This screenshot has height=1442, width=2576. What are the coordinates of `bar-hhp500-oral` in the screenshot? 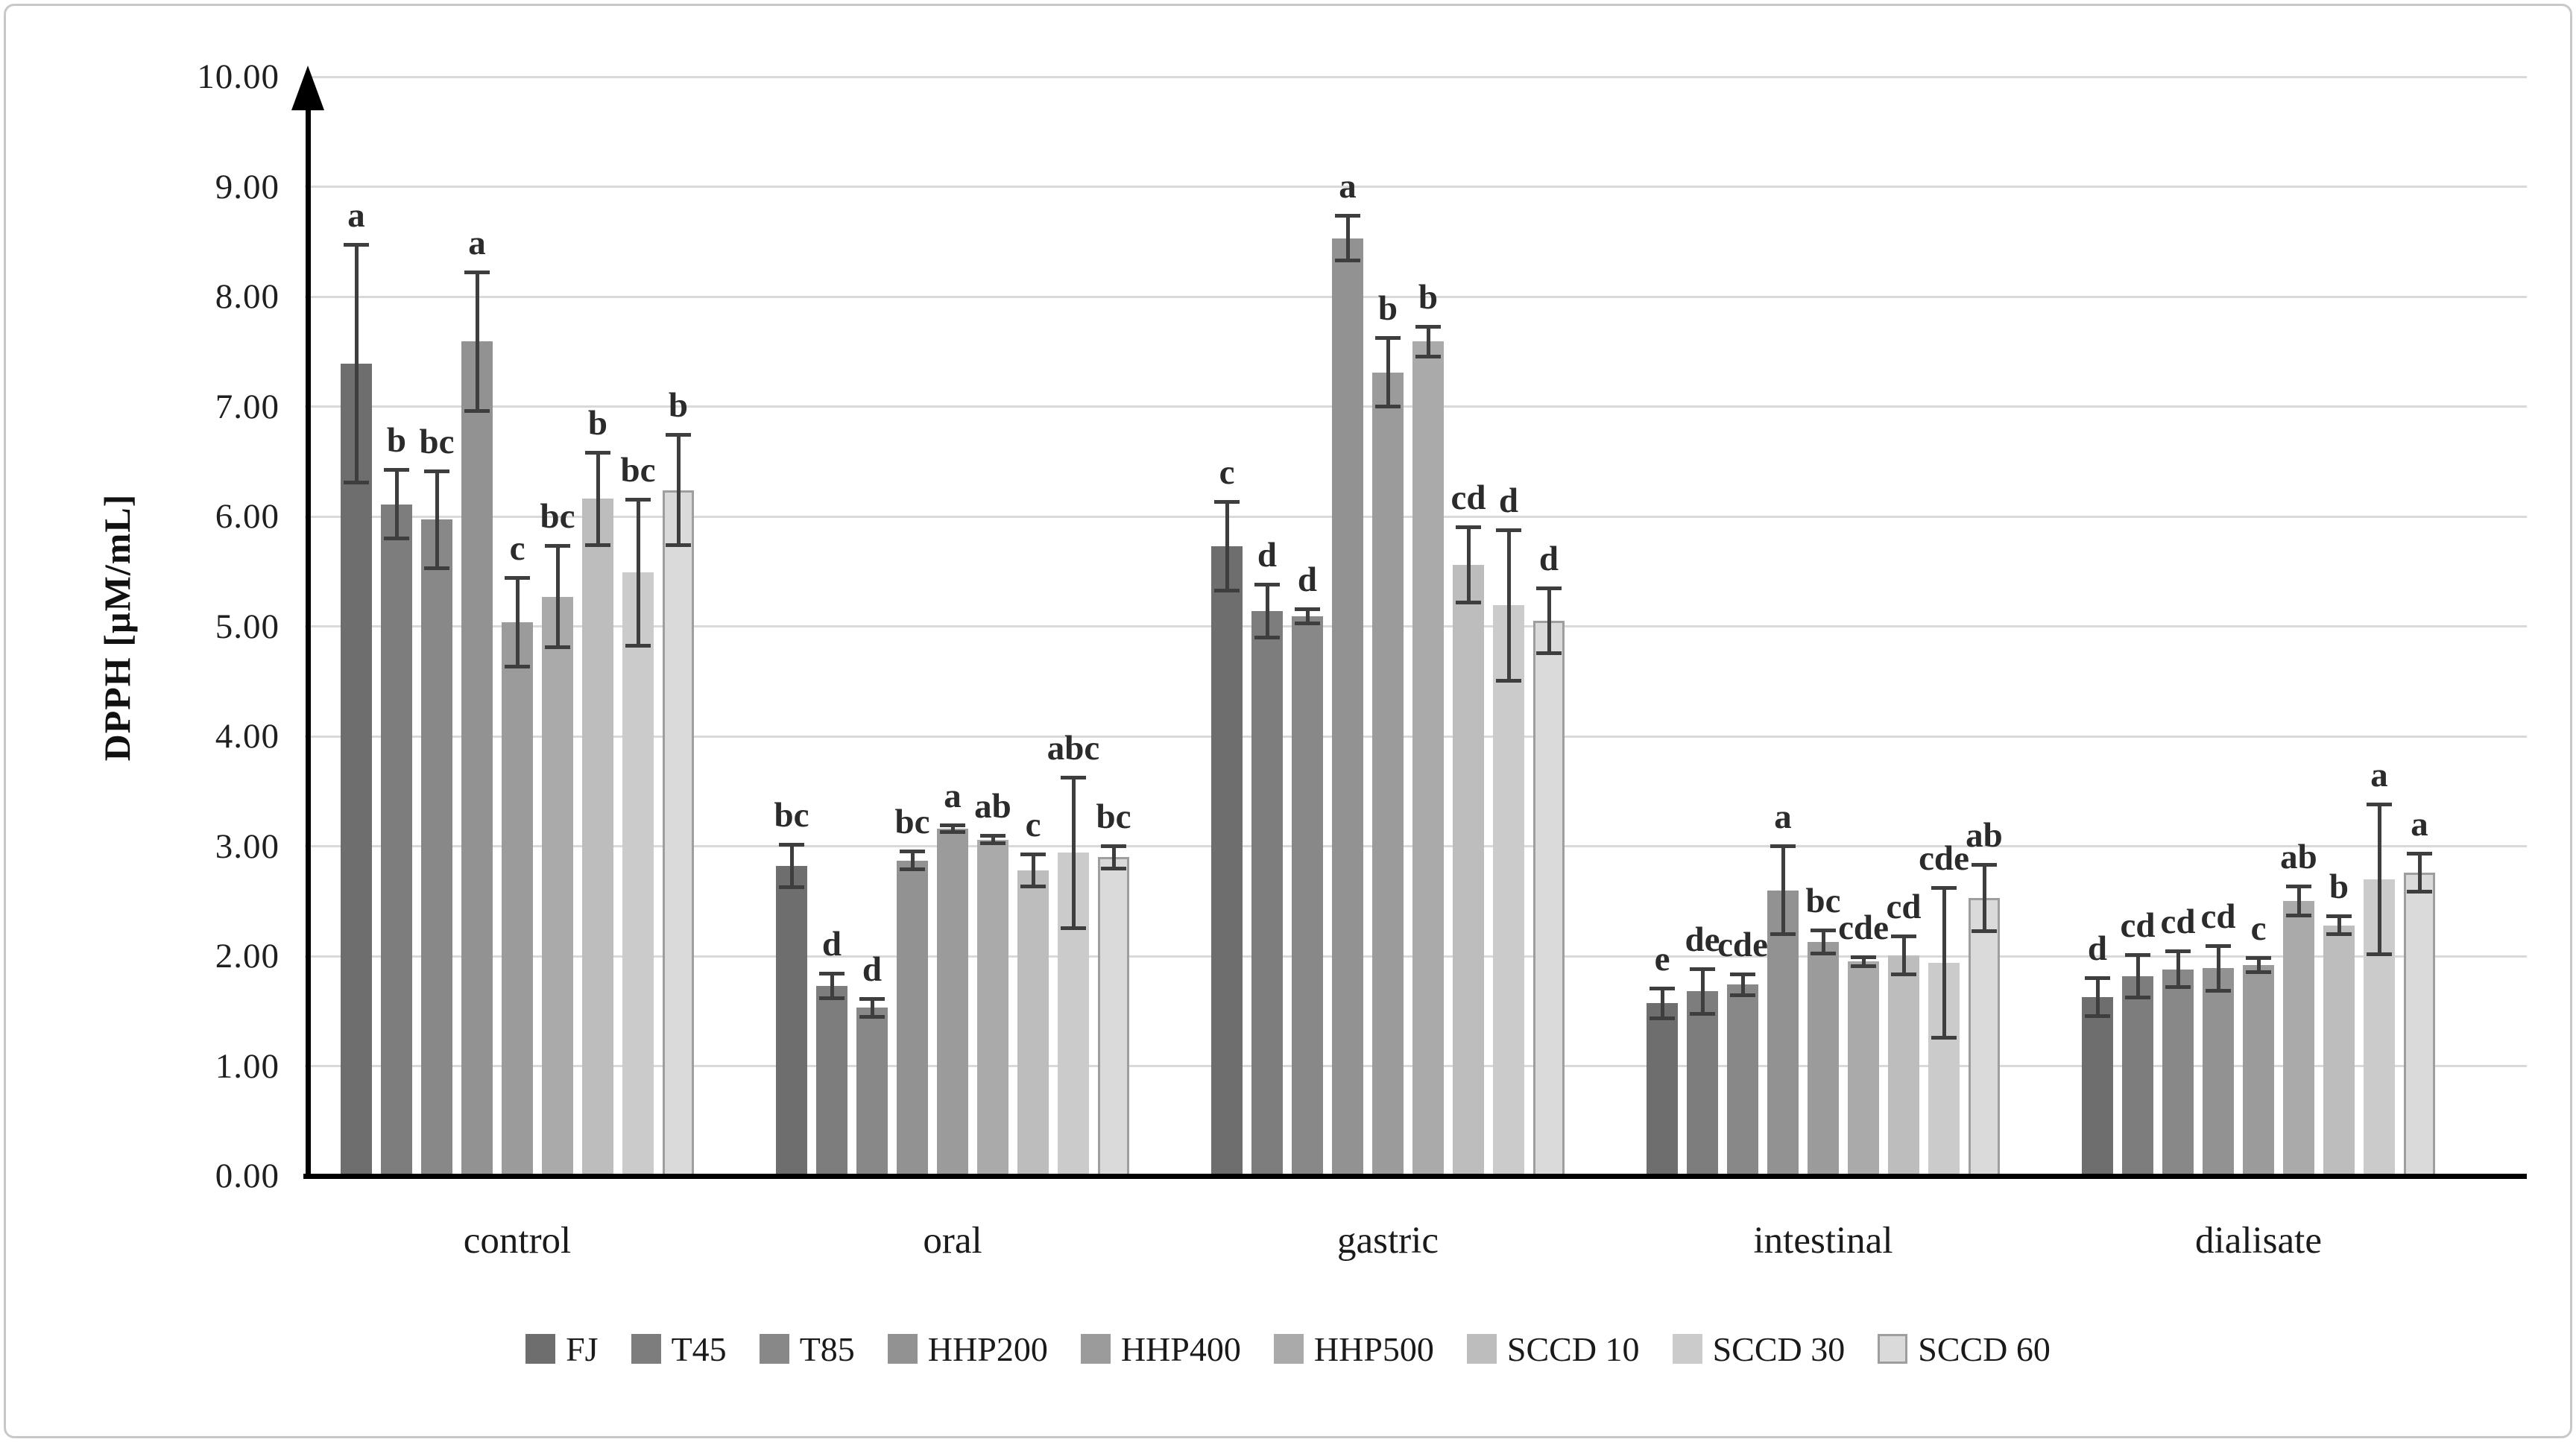 It's located at (992, 1007).